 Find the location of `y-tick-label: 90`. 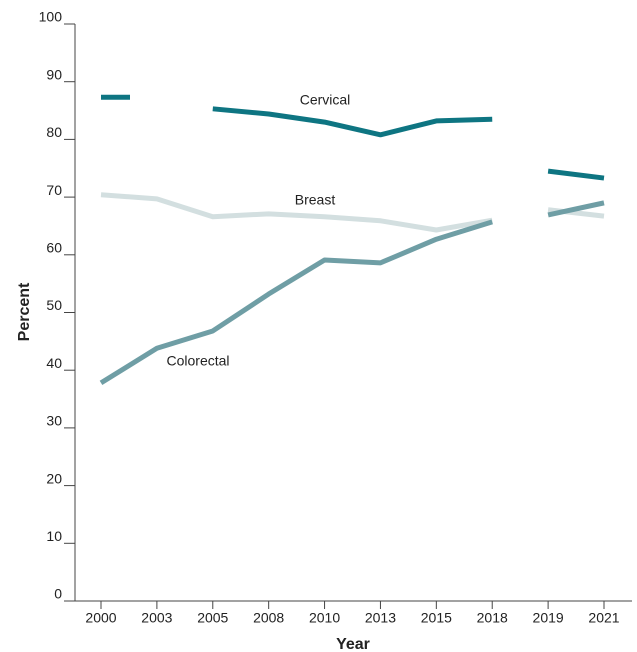

y-tick-label: 90 is located at coordinates (54, 74).